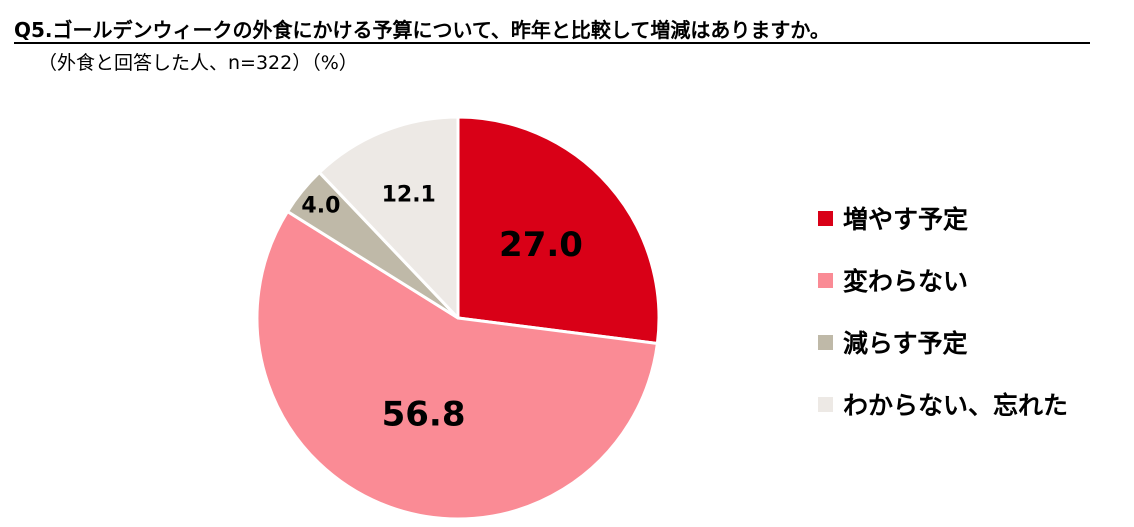 This screenshot has width=1134, height=527. What do you see at coordinates (905, 343) in the screenshot?
I see `legend-label-decrease: 減らす予定` at bounding box center [905, 343].